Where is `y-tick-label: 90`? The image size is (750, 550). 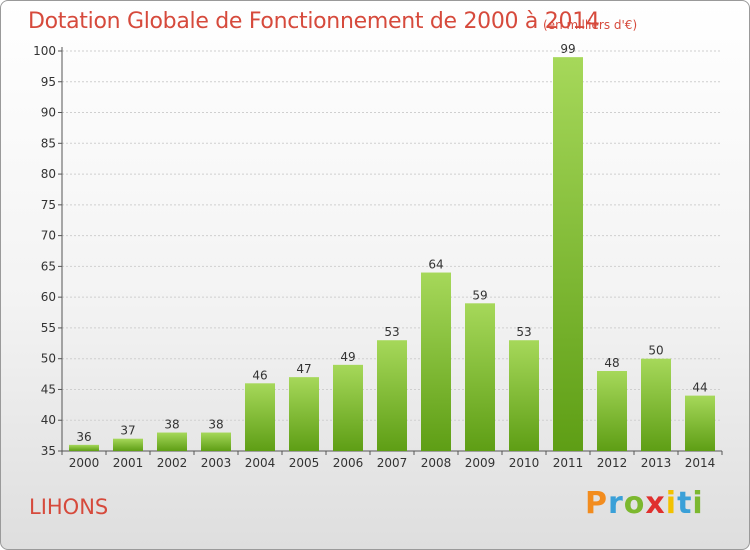
y-tick-label: 90 is located at coordinates (48, 113).